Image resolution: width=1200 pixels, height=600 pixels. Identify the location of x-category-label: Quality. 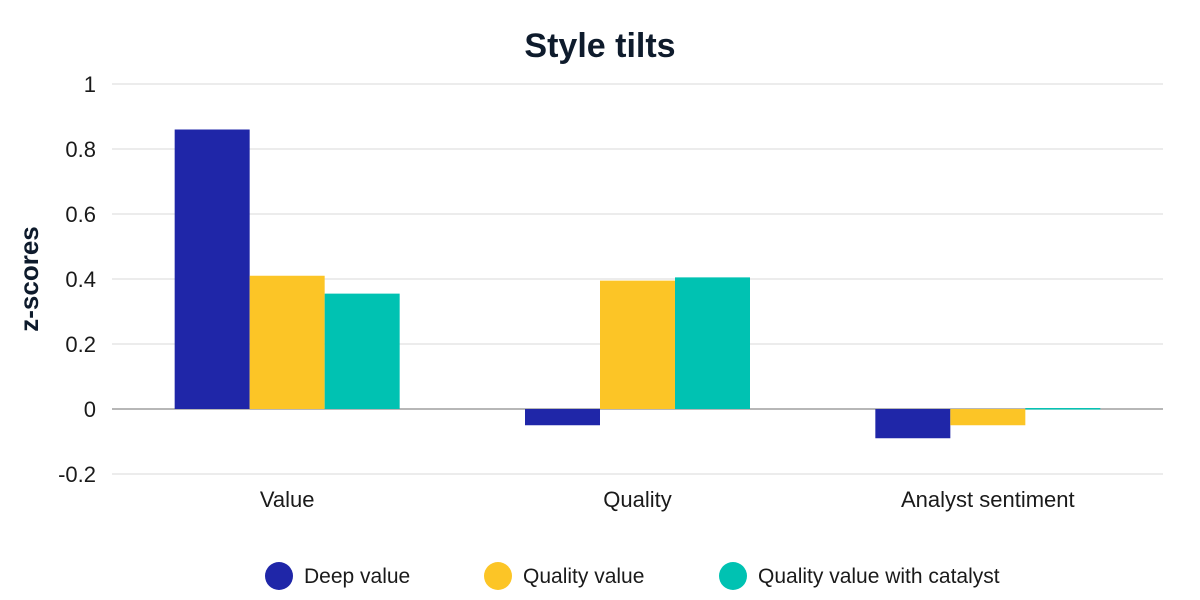
(637, 499).